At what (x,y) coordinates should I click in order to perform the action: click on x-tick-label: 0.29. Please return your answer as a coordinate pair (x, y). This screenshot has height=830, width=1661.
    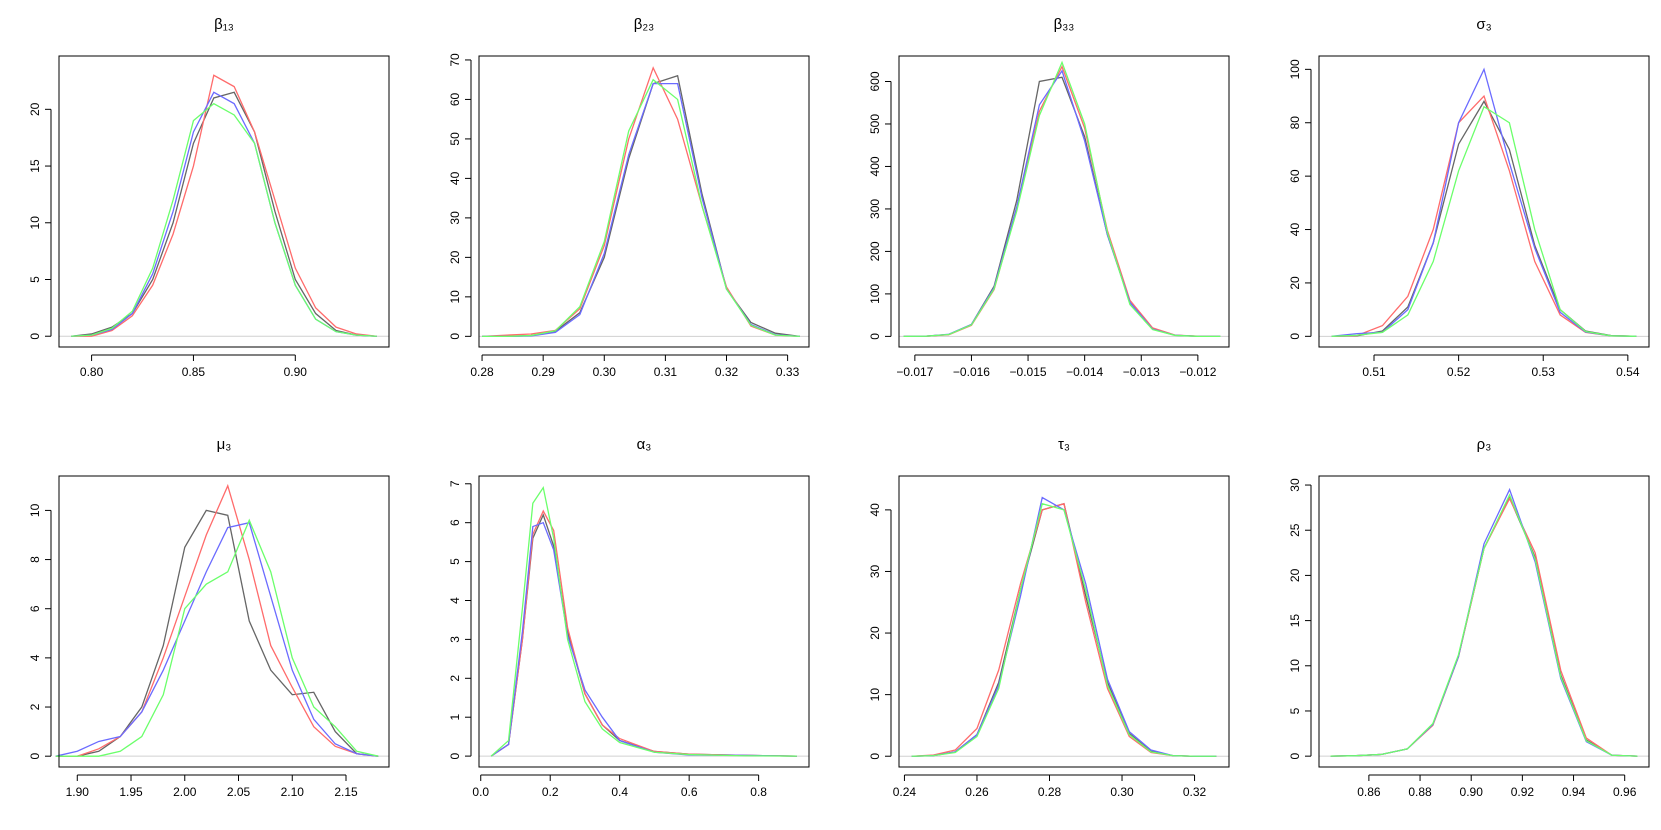
    Looking at the image, I should click on (543, 372).